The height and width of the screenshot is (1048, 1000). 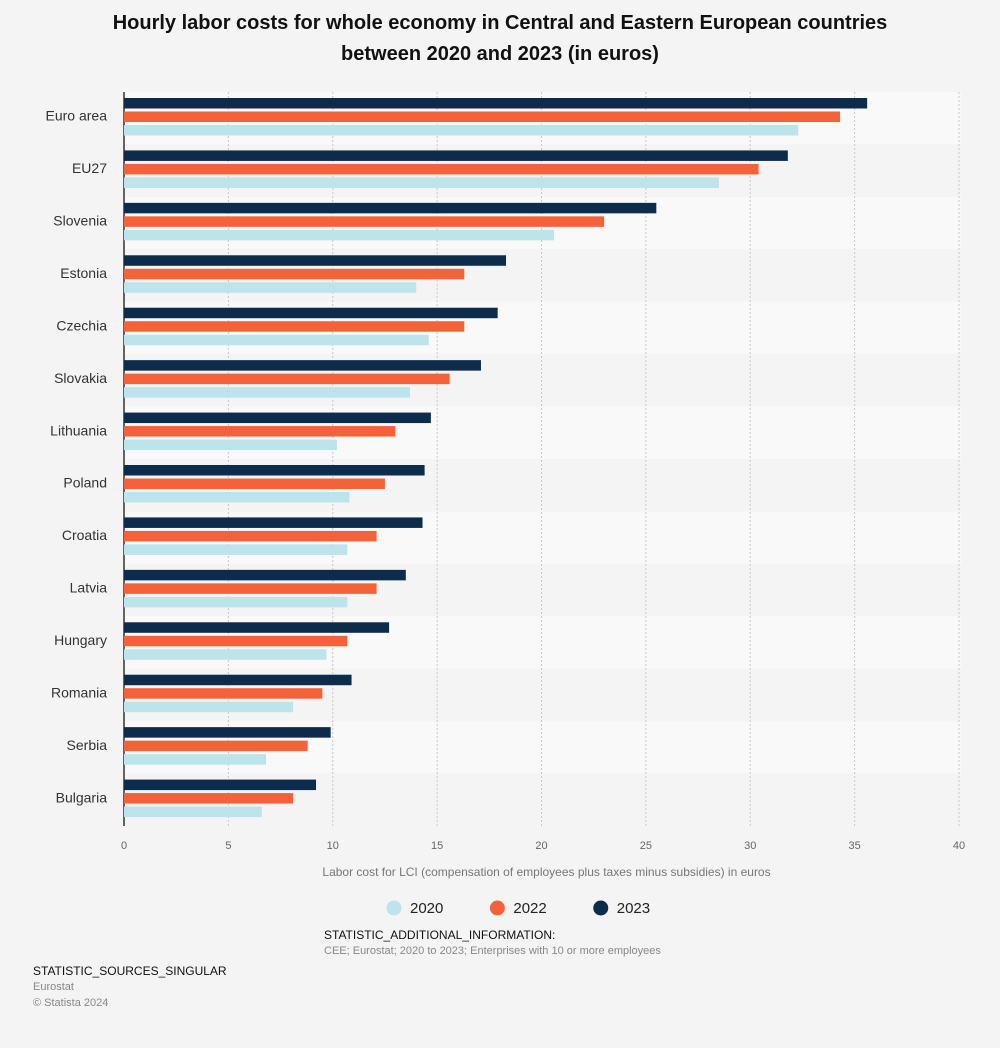 What do you see at coordinates (80, 378) in the screenshot?
I see `y-tick-label: Slovakia` at bounding box center [80, 378].